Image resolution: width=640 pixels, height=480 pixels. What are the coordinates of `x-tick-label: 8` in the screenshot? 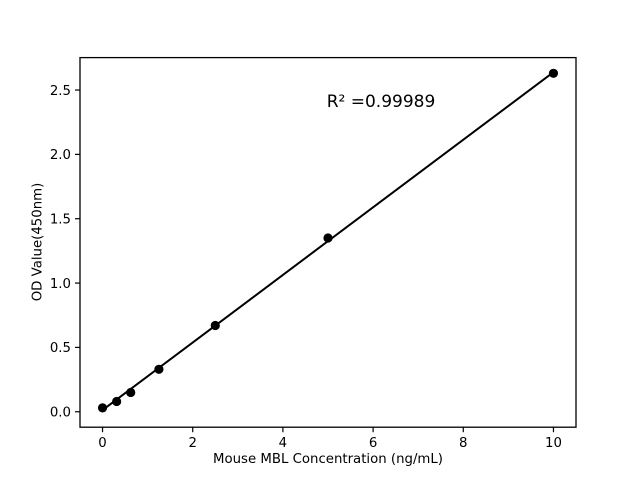 It's located at (463, 443).